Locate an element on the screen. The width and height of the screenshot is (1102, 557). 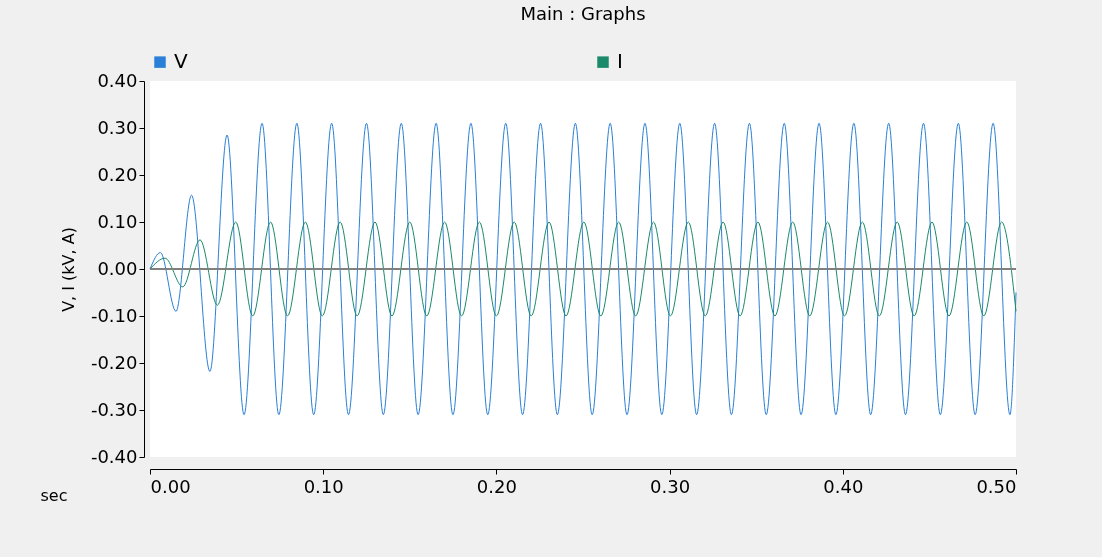
chart-title: Main : Graphs is located at coordinates (583, 13).